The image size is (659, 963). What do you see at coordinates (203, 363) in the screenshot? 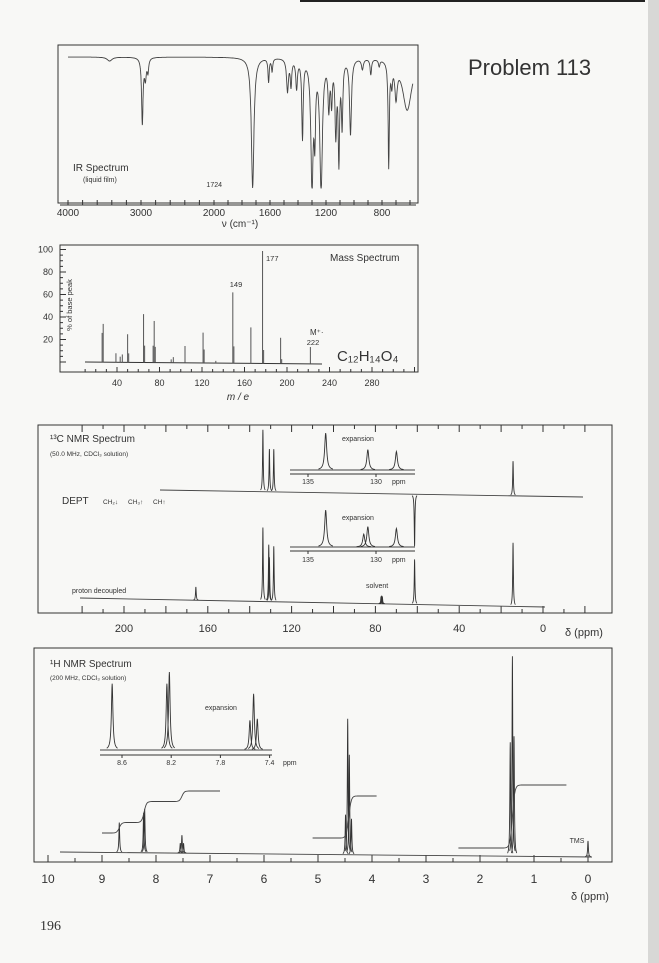
I see `ms-baseline` at bounding box center [203, 363].